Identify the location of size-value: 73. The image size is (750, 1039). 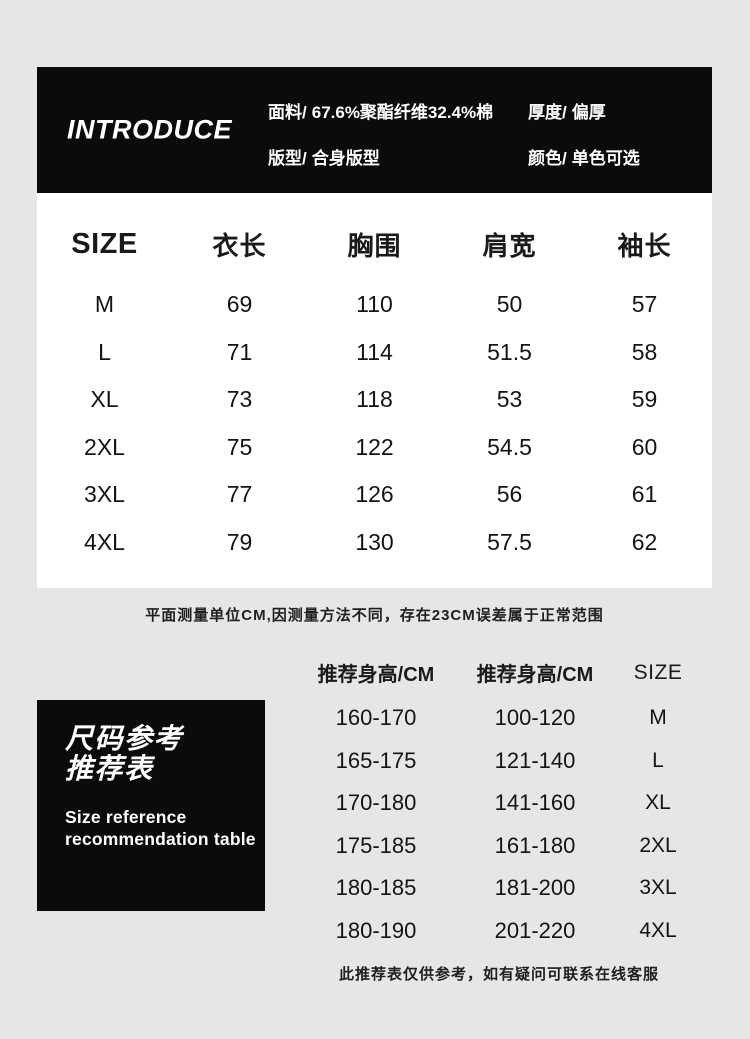
(239, 399).